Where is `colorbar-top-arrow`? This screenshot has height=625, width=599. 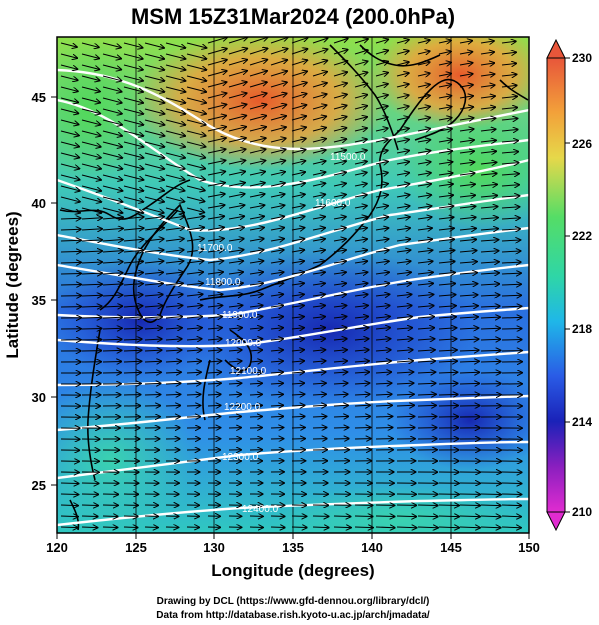 colorbar-top-arrow is located at coordinates (556, 48).